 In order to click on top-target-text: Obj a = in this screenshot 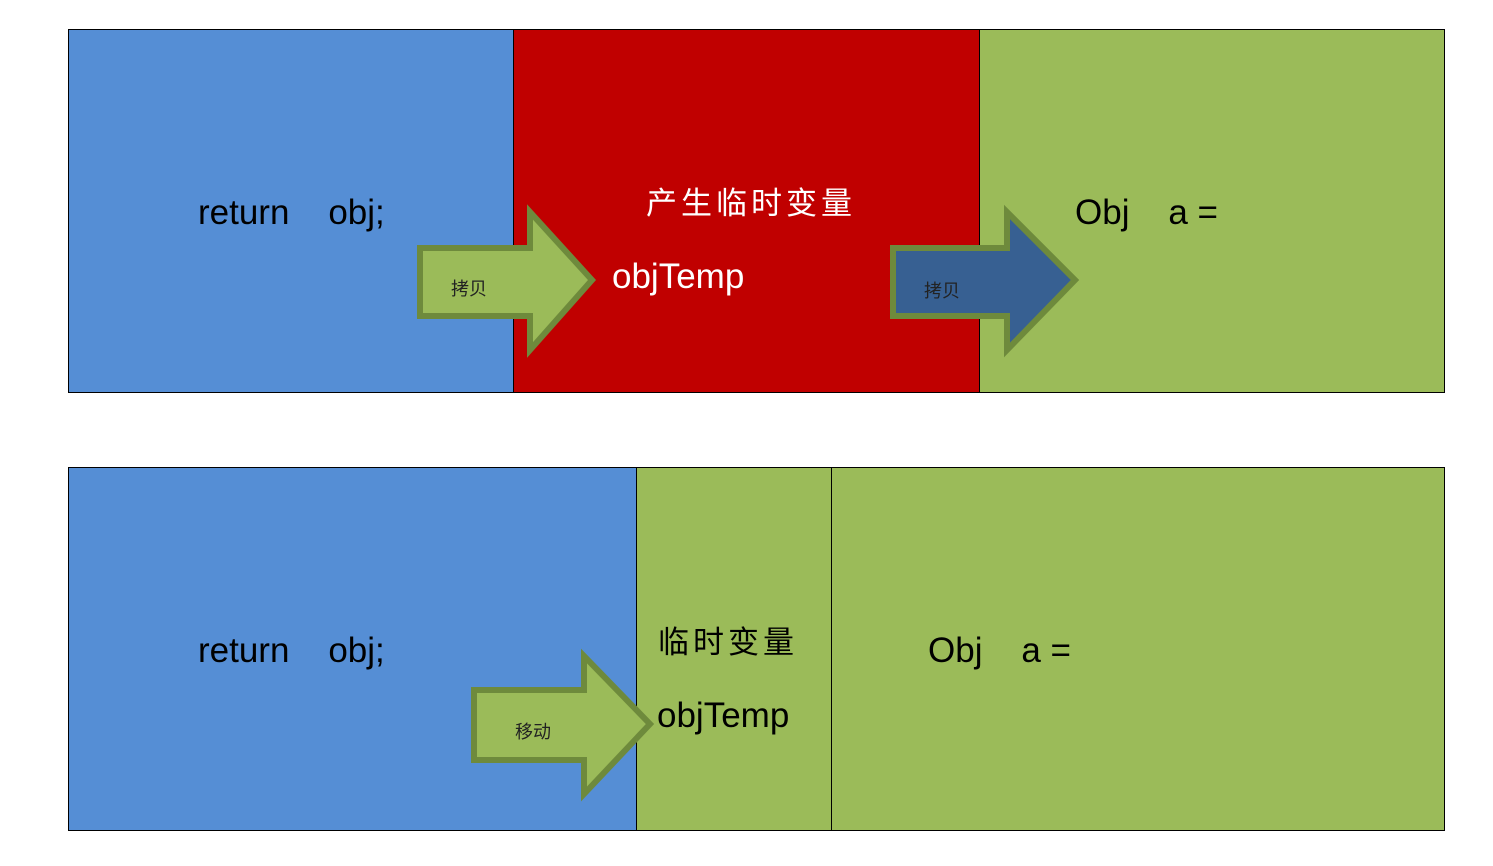, I will do `click(1146, 212)`.